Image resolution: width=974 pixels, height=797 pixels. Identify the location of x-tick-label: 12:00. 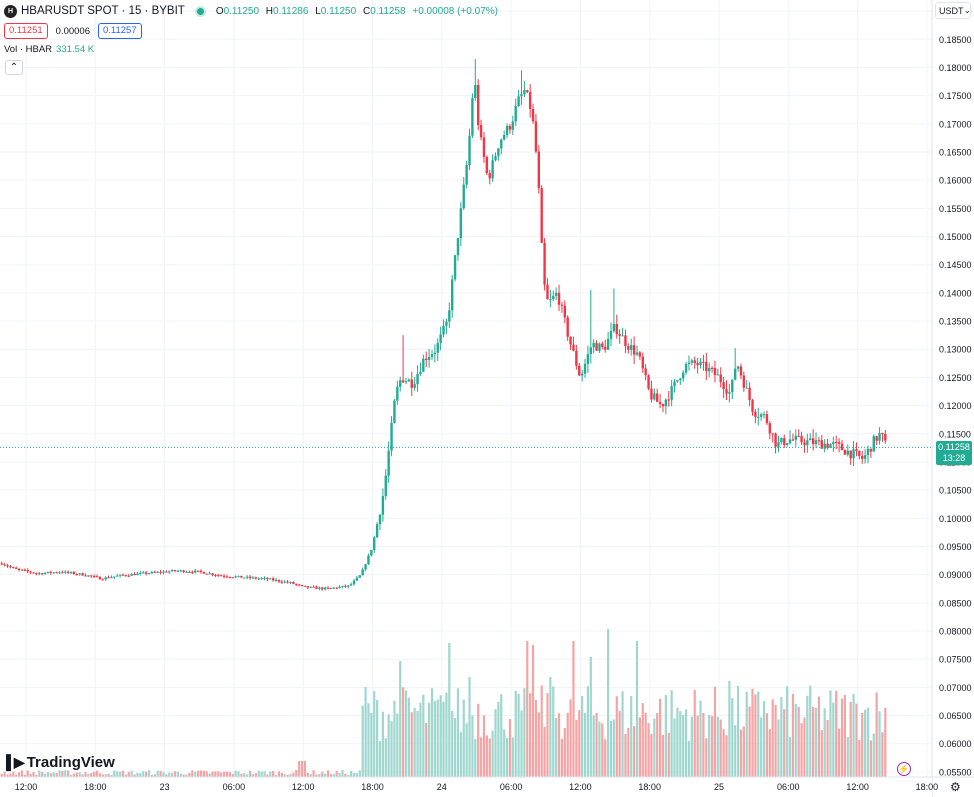
(26, 787).